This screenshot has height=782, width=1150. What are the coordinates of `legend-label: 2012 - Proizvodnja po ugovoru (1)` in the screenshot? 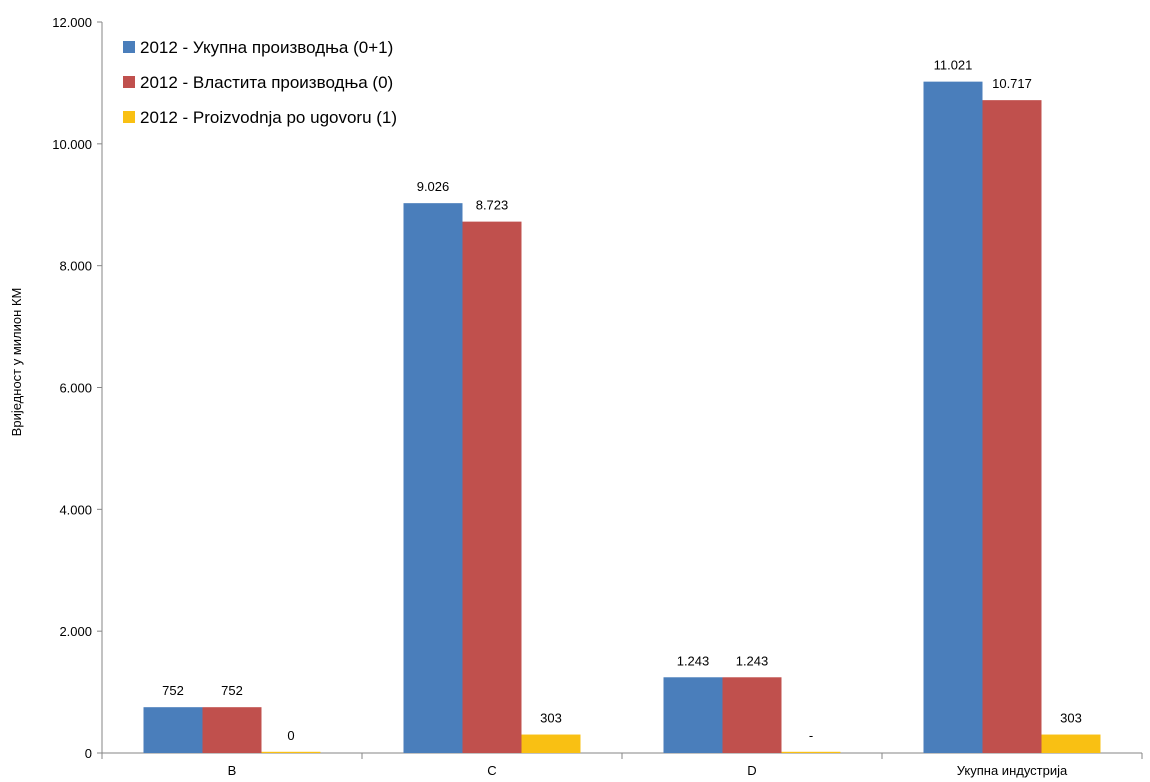 It's located at (268, 117).